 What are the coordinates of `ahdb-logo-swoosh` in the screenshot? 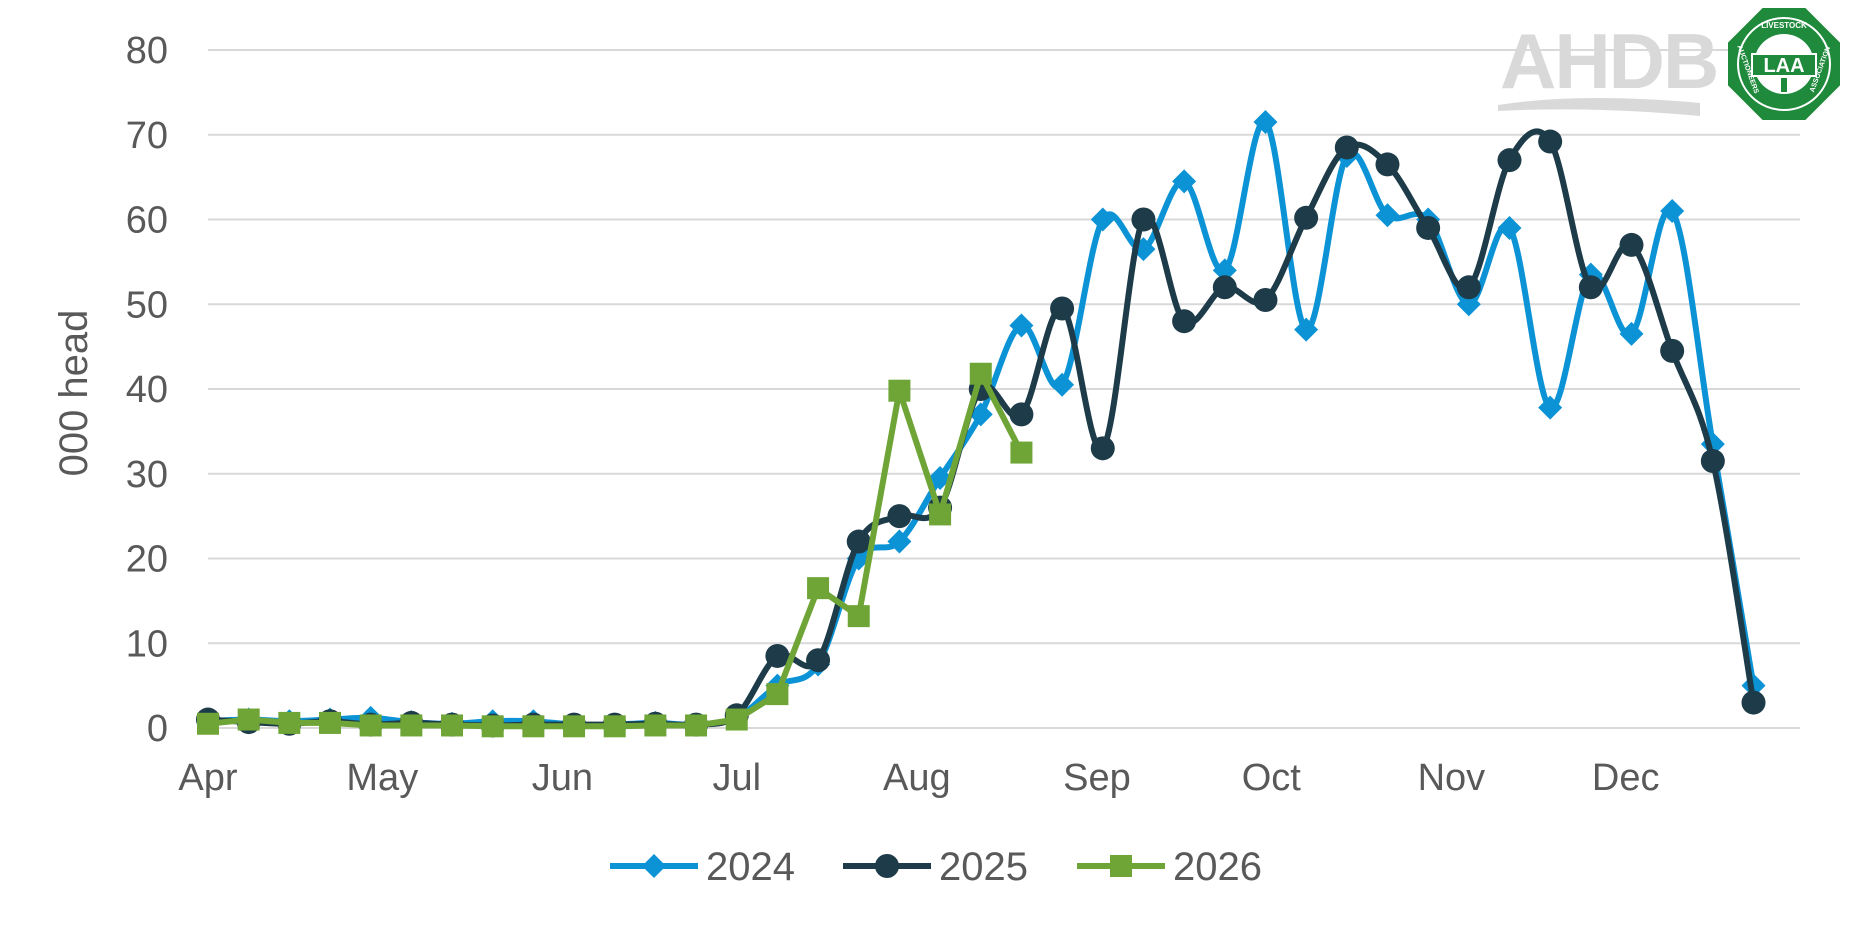 It's located at (1599, 106).